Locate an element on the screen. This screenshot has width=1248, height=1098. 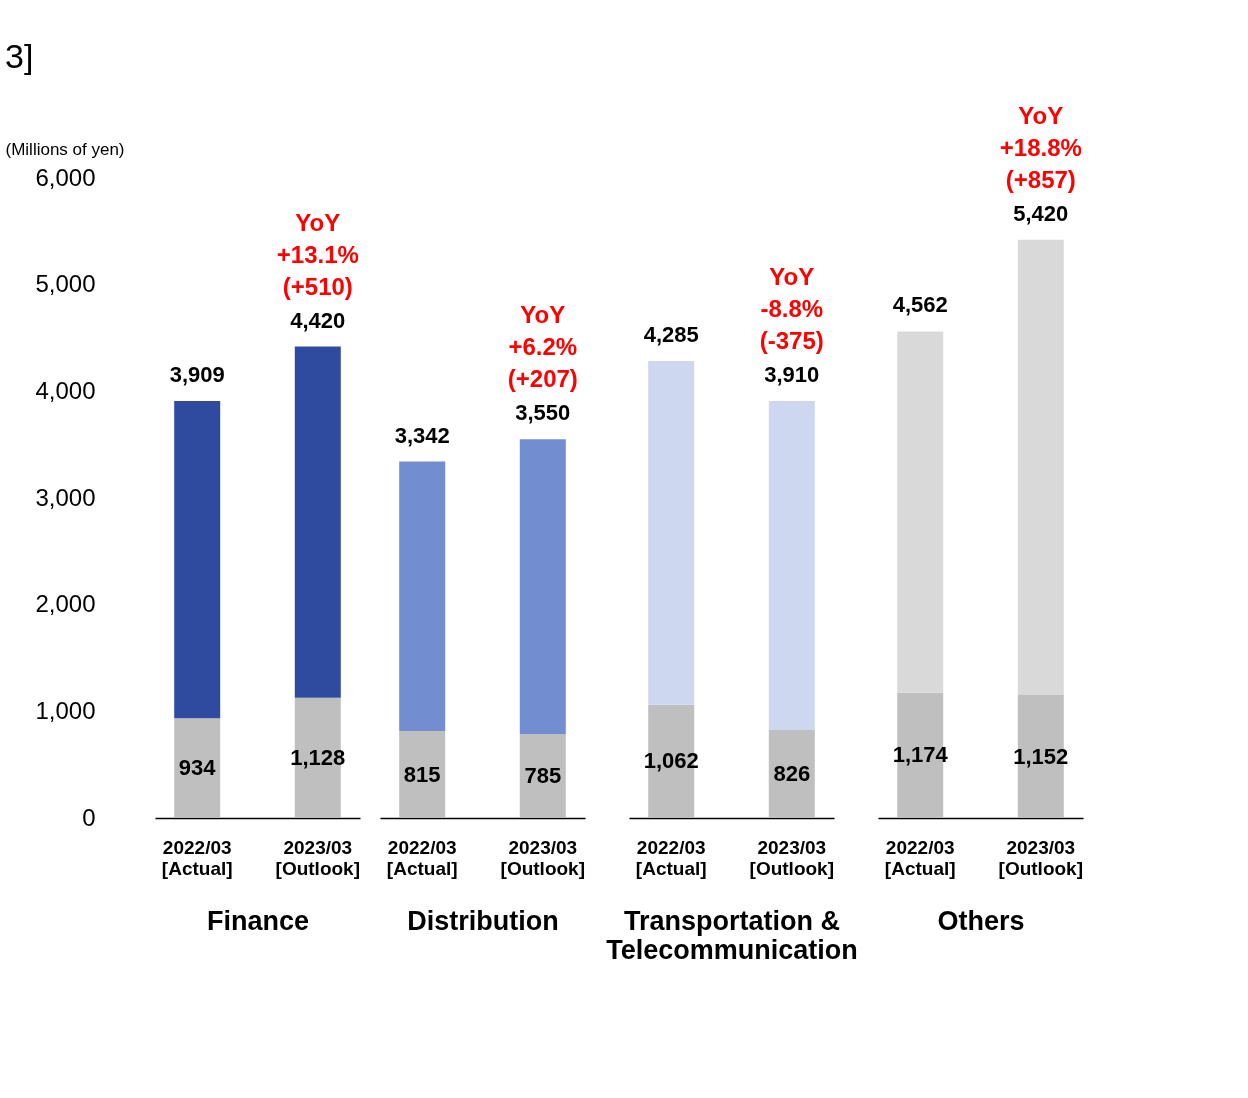
data-label: 1,174 is located at coordinates (920, 755).